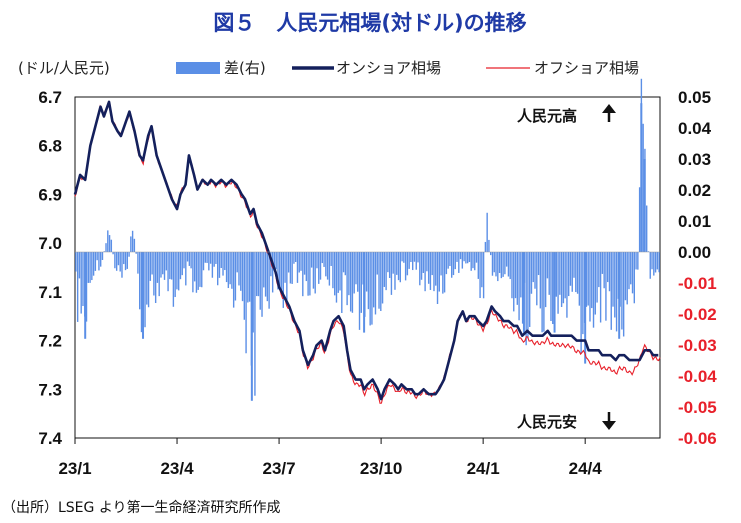  What do you see at coordinates (697, 283) in the screenshot?
I see `y-right-tick-label: -0.01` at bounding box center [697, 283].